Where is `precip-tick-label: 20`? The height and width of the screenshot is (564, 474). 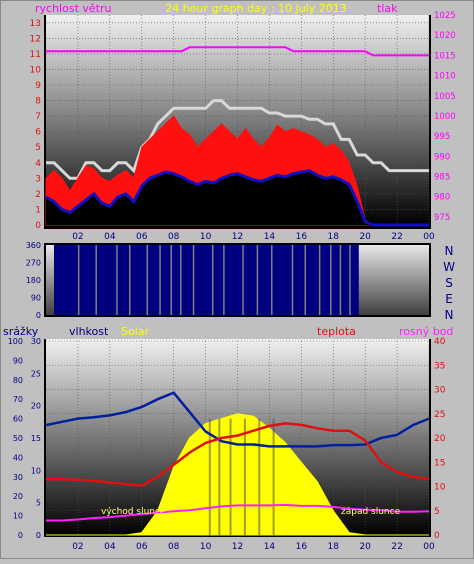 precip-tick-label: 20 is located at coordinates (18, 496).